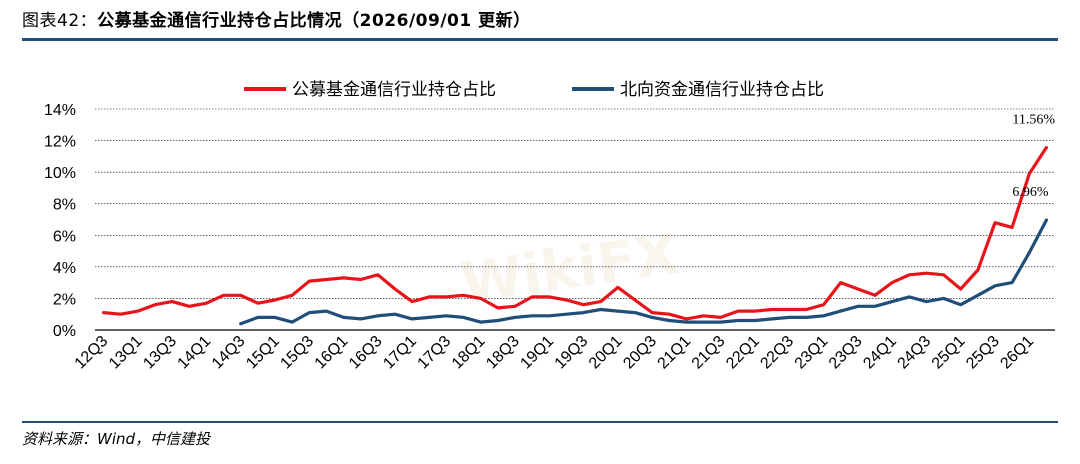 This screenshot has height=464, width=1080. I want to click on end-labels: 11.56% 6.96%, so click(1033, 157).